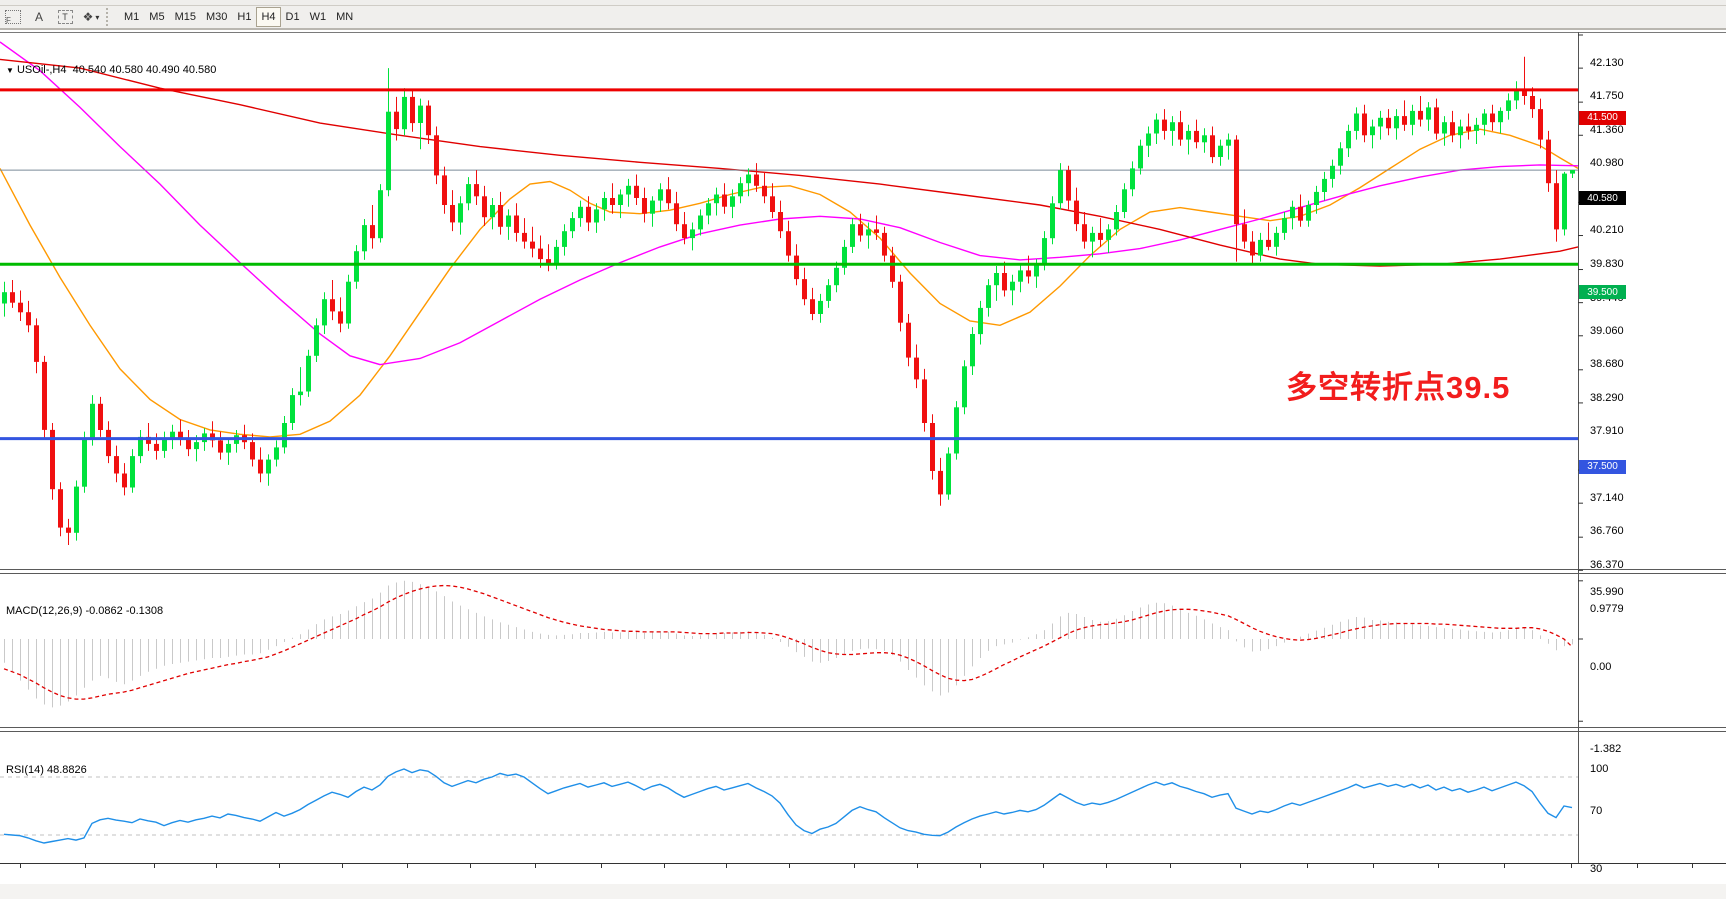 The image size is (1726, 899). Describe the element at coordinates (109, 17) in the screenshot. I see `toolbar-drag-handle` at that location.